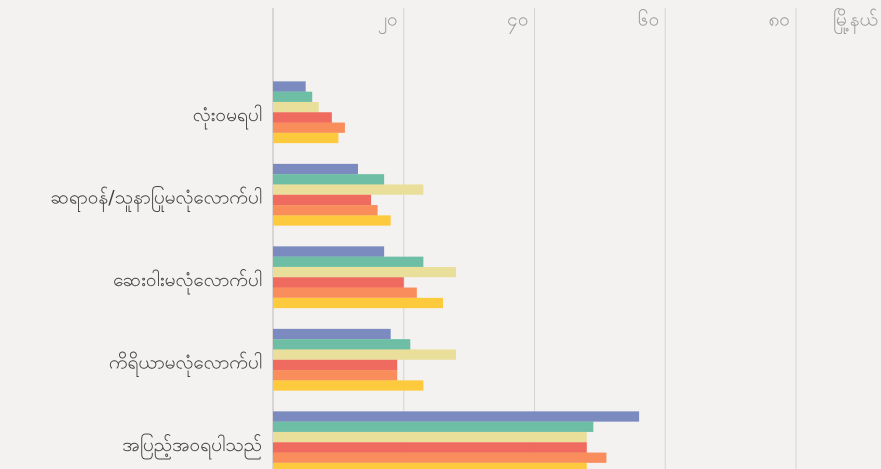  What do you see at coordinates (388, 22) in the screenshot?
I see `x-tick-label: ၂၀` at bounding box center [388, 22].